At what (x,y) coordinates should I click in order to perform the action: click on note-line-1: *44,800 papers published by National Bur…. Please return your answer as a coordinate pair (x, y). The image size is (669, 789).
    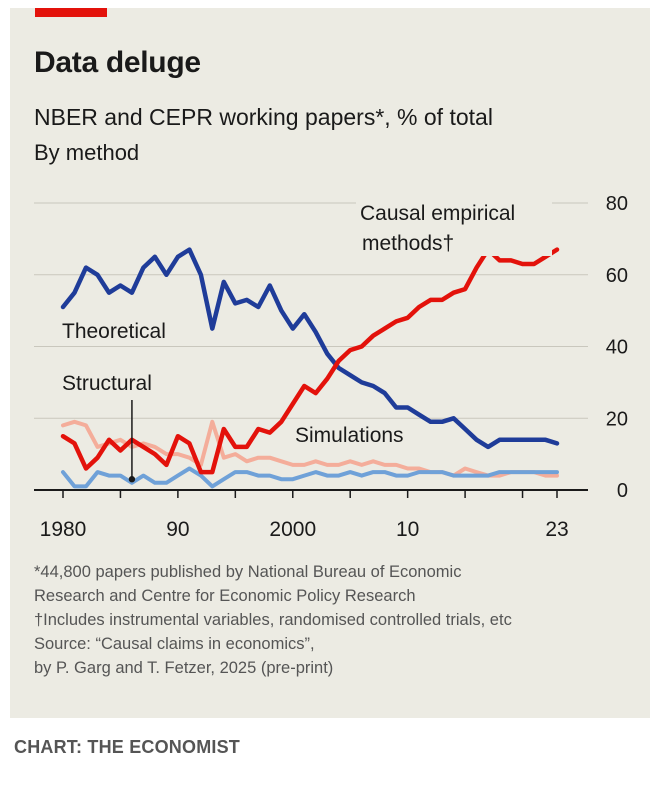
    Looking at the image, I should click on (248, 572).